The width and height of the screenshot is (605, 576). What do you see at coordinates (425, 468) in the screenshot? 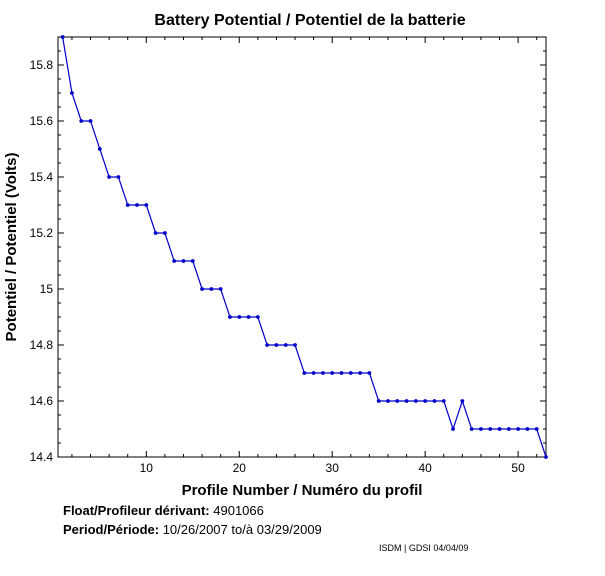
I see `x-tick-label: 40` at bounding box center [425, 468].